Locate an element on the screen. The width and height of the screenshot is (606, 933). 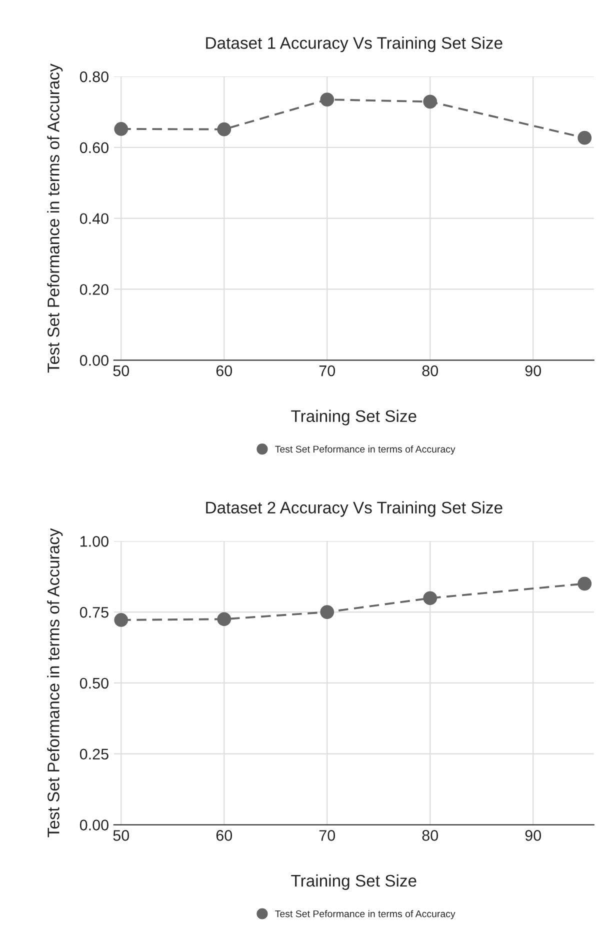
y-tick-label: 0.20 is located at coordinates (94, 289).